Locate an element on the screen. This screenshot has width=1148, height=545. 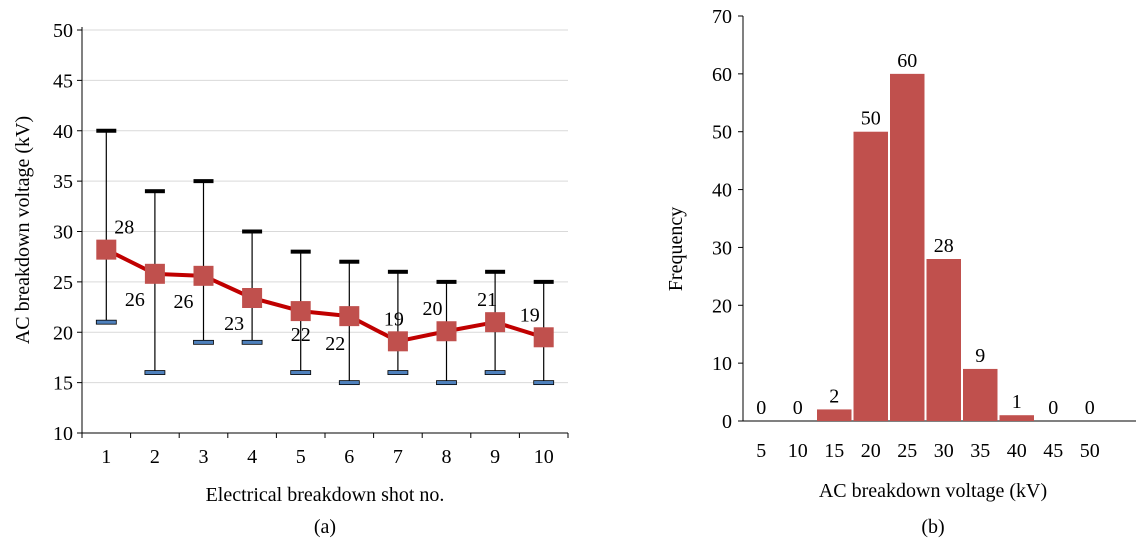
chart-a-y-tick-label: 25 is located at coordinates (63, 283).